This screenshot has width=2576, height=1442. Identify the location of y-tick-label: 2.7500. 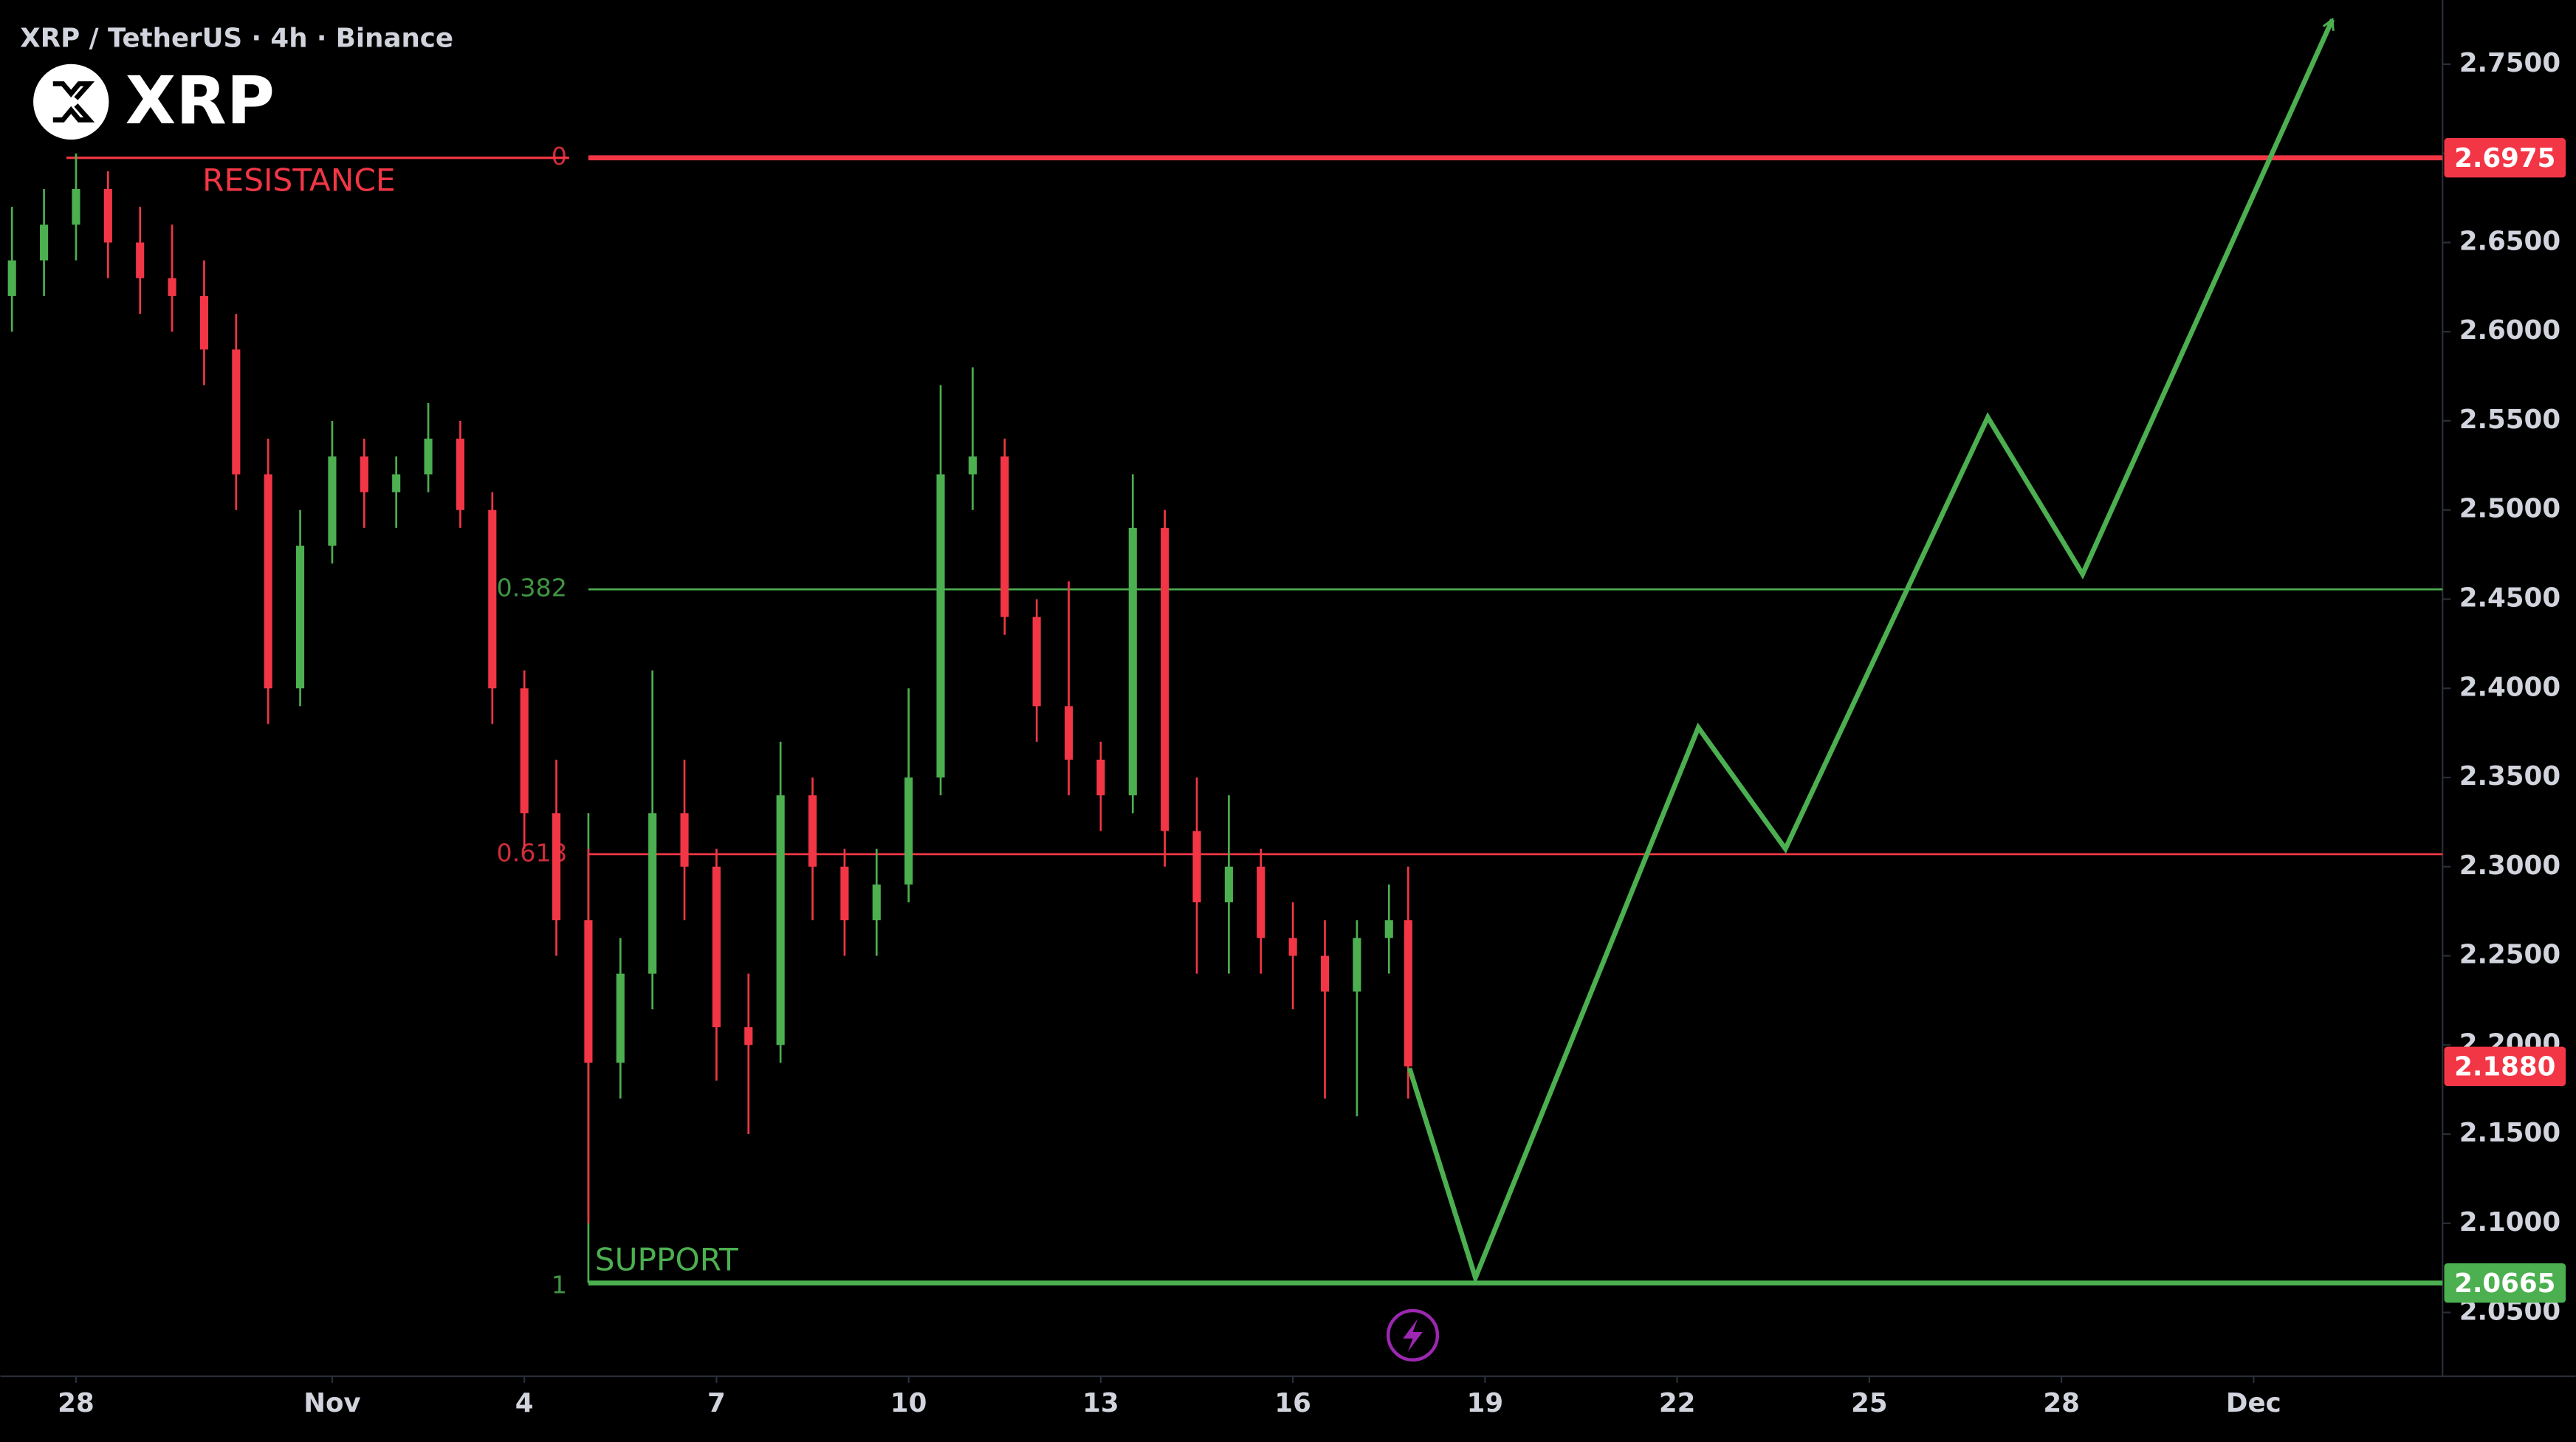
(2509, 63).